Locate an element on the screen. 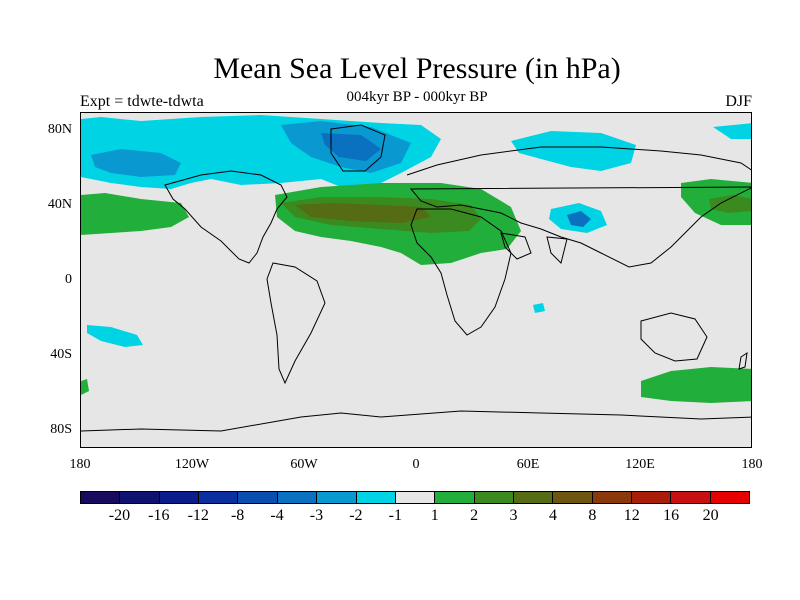  y-tick-label: 40N is located at coordinates (59, 204).